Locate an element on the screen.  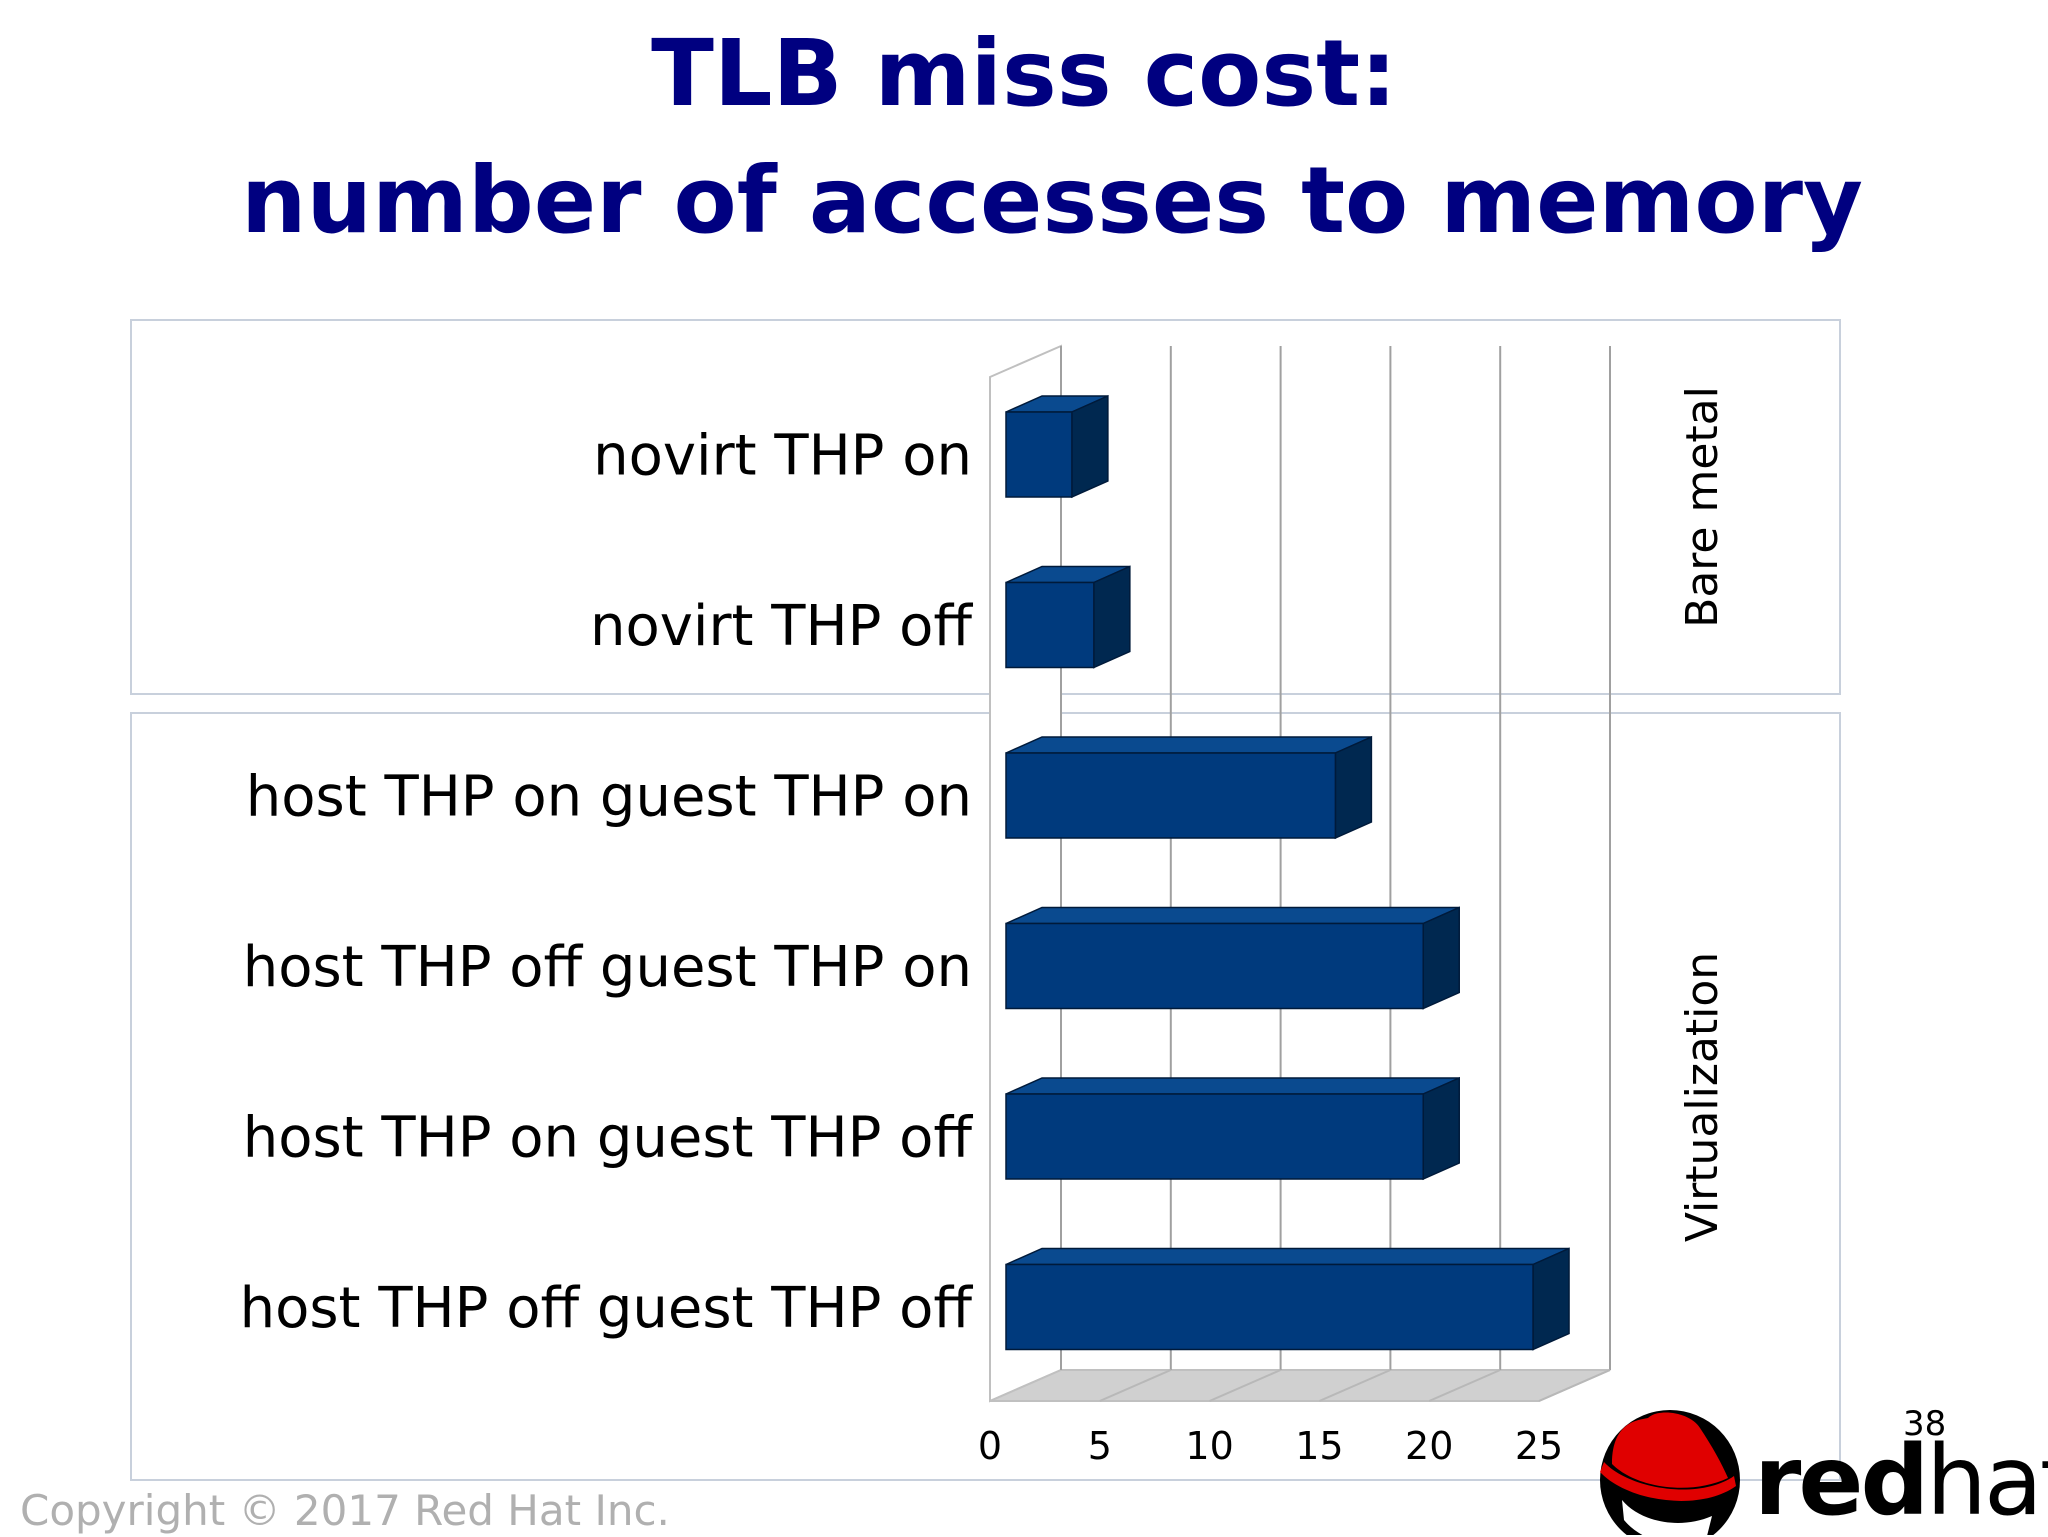
chart-left-wall is located at coordinates (1025, 873).